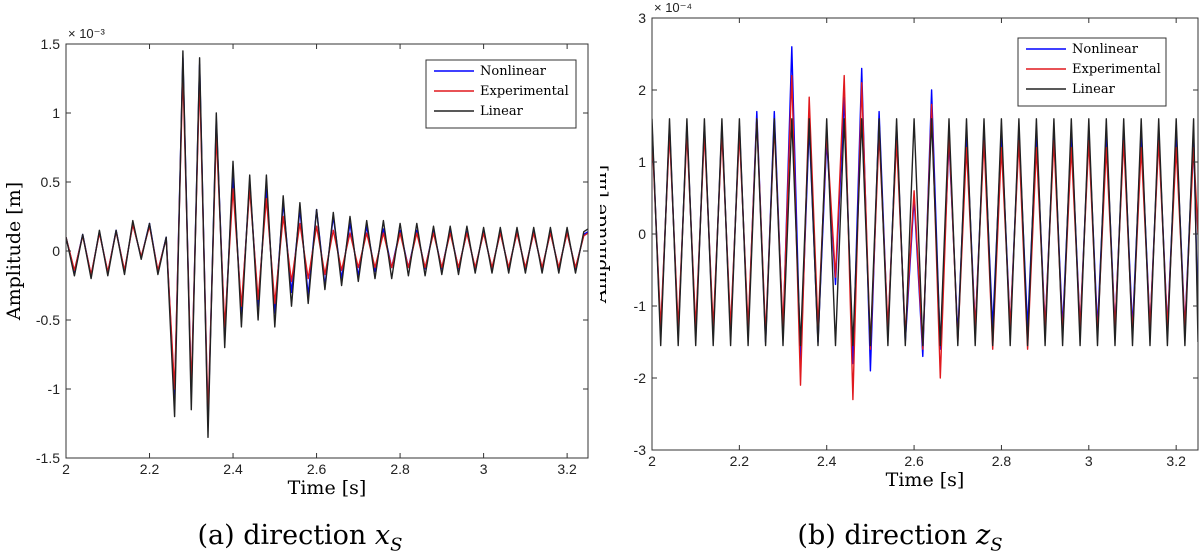 The width and height of the screenshot is (1200, 558). Describe the element at coordinates (87, 33) in the screenshot. I see `y-multiplier-label: × 10⁻³` at that location.